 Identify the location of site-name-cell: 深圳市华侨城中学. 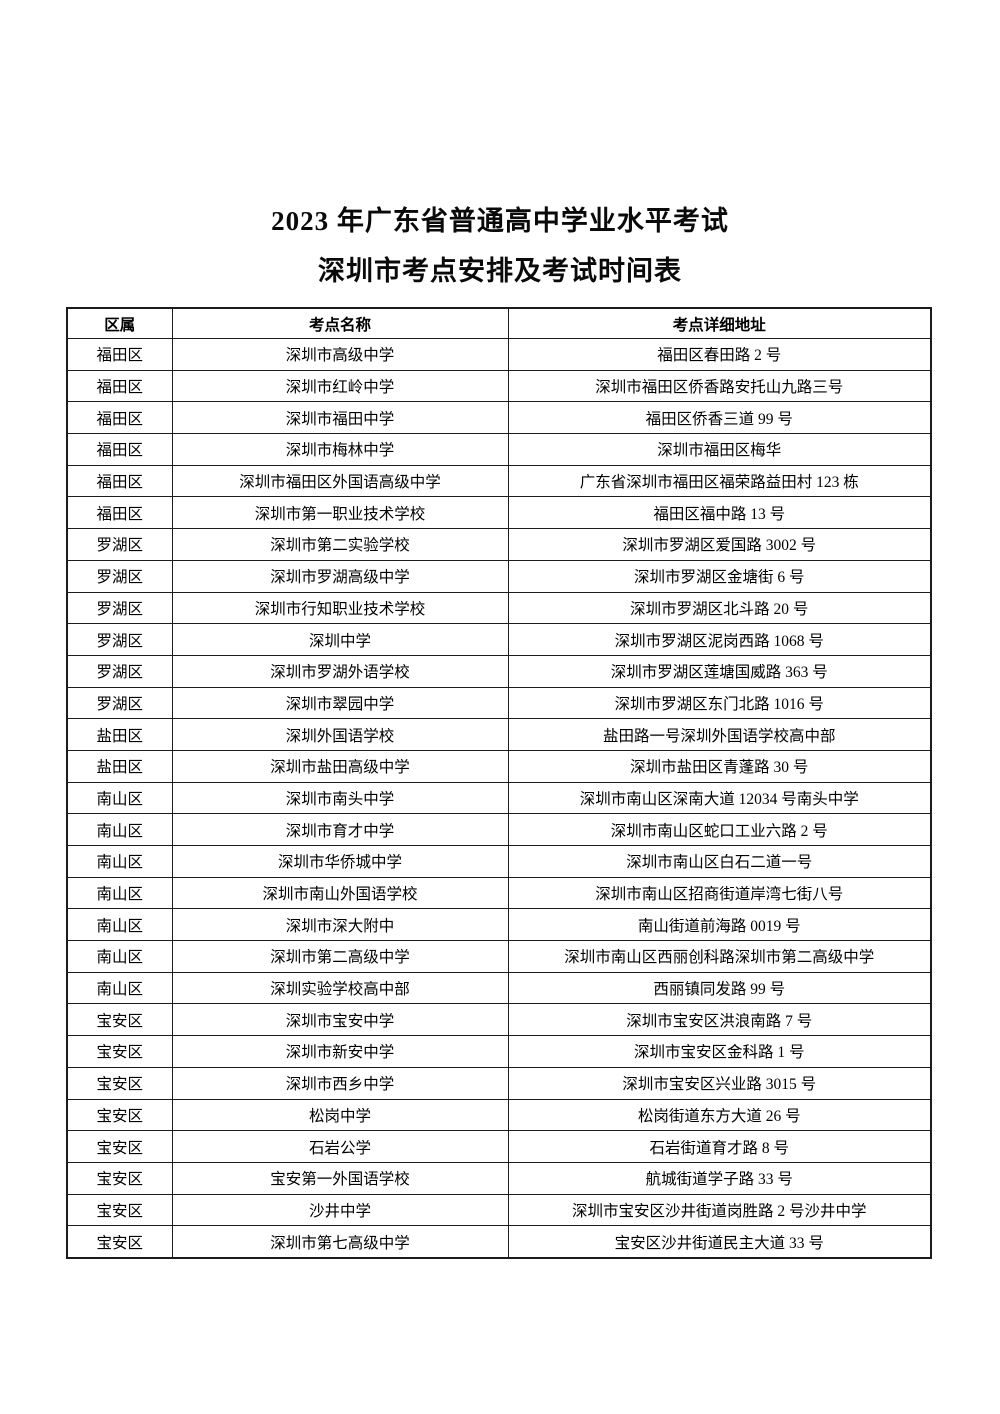
(340, 861).